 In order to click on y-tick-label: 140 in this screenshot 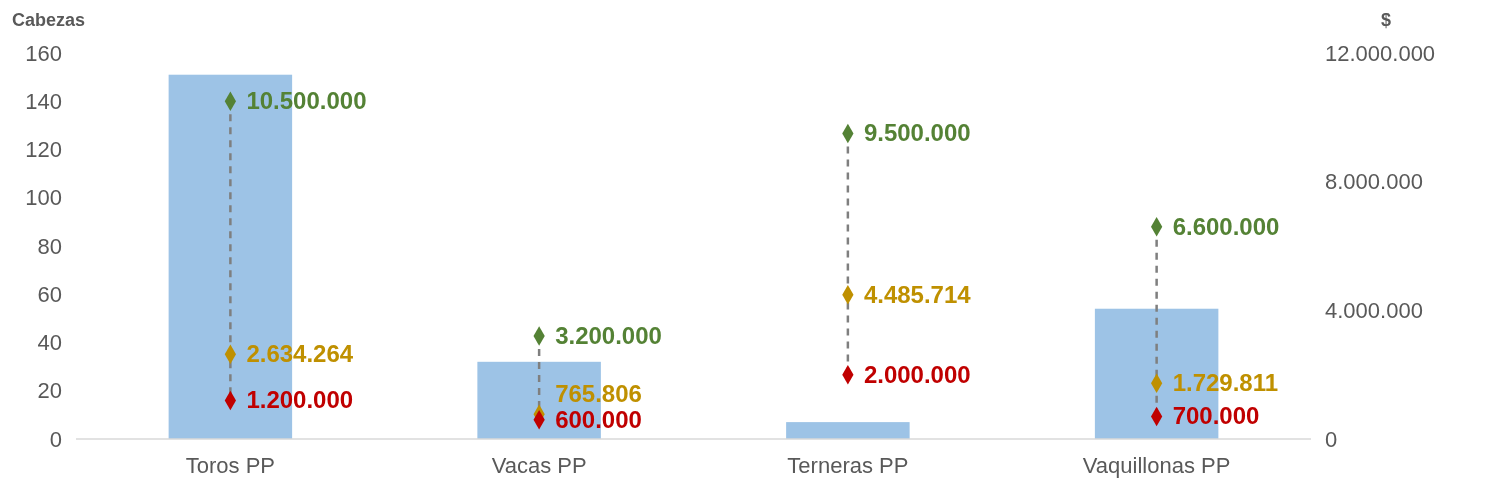, I will do `click(43, 101)`.